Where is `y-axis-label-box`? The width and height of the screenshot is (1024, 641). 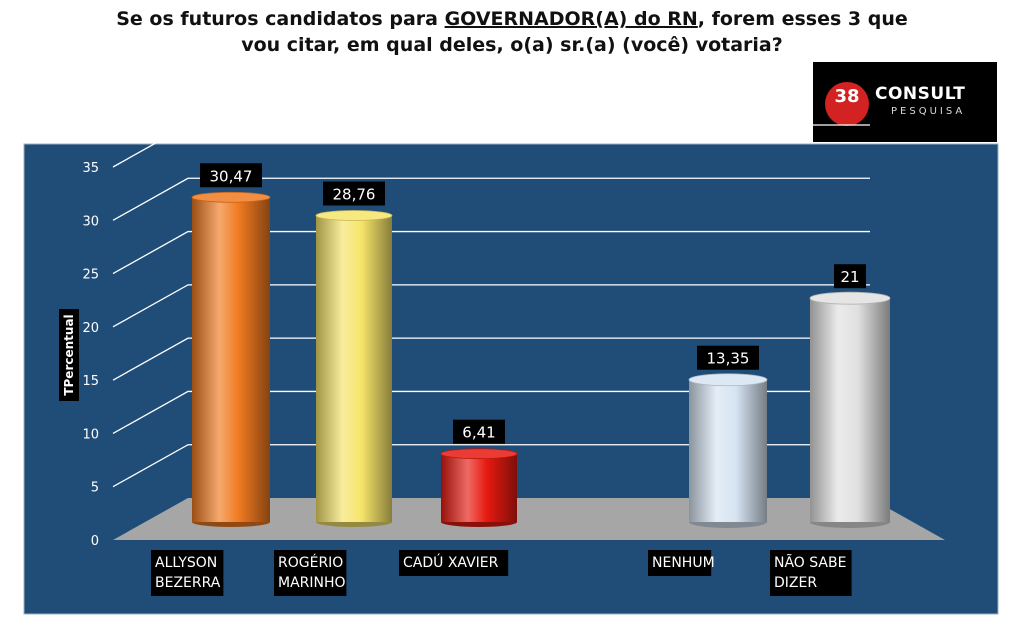
y-axis-label-box is located at coordinates (69, 355).